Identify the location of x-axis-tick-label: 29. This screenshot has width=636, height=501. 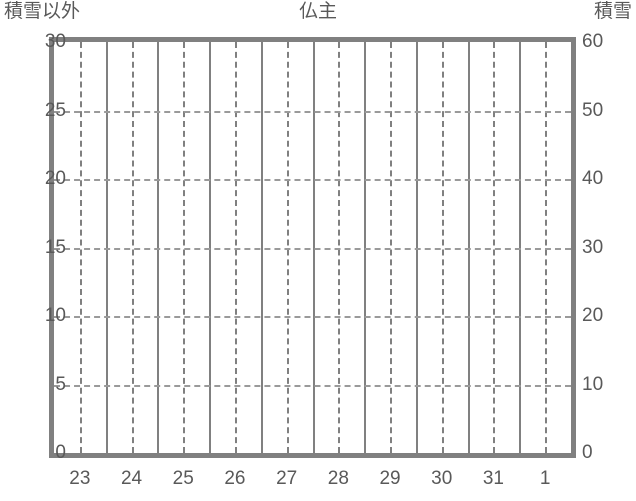
(390, 478).